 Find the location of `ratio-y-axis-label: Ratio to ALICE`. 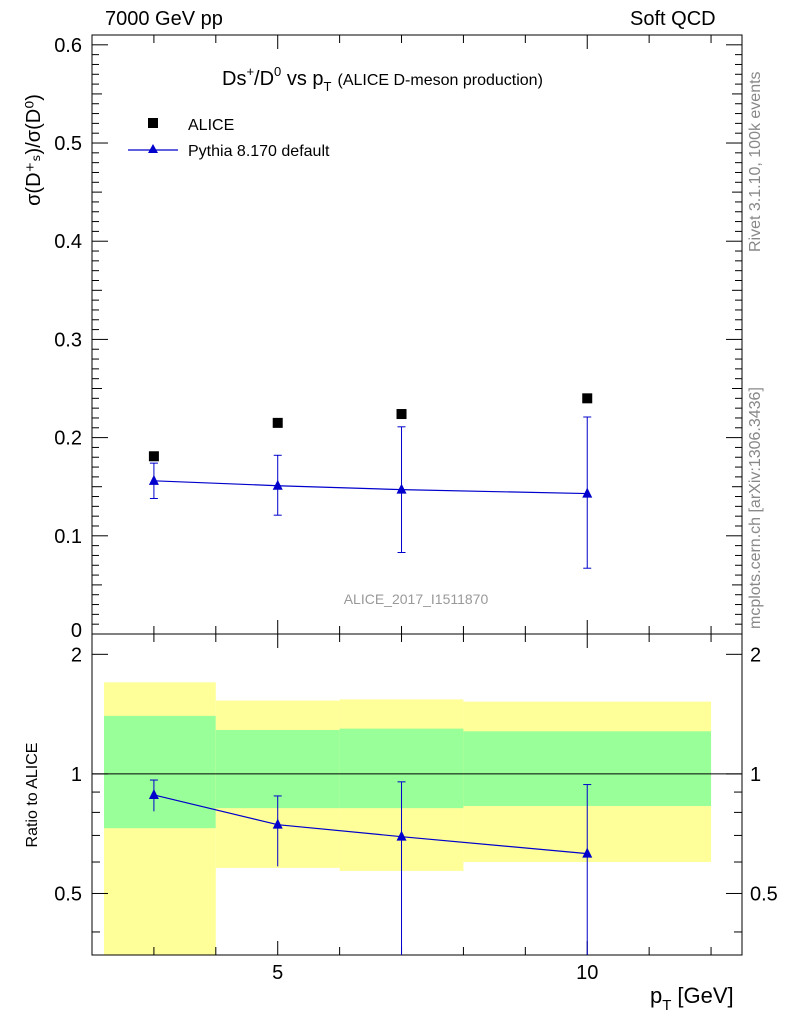

ratio-y-axis-label: Ratio to ALICE is located at coordinates (32, 795).